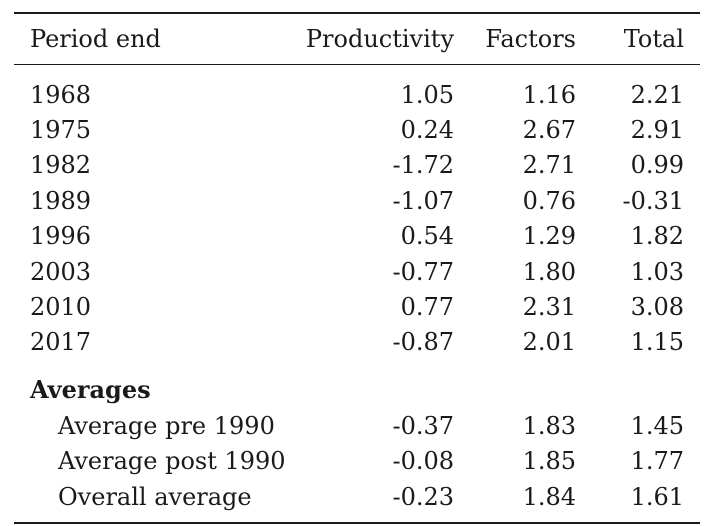 The height and width of the screenshot is (526, 713). Describe the element at coordinates (357, 501) in the screenshot. I see `average-row: Overall average -0.23 1.84 1.61` at that location.